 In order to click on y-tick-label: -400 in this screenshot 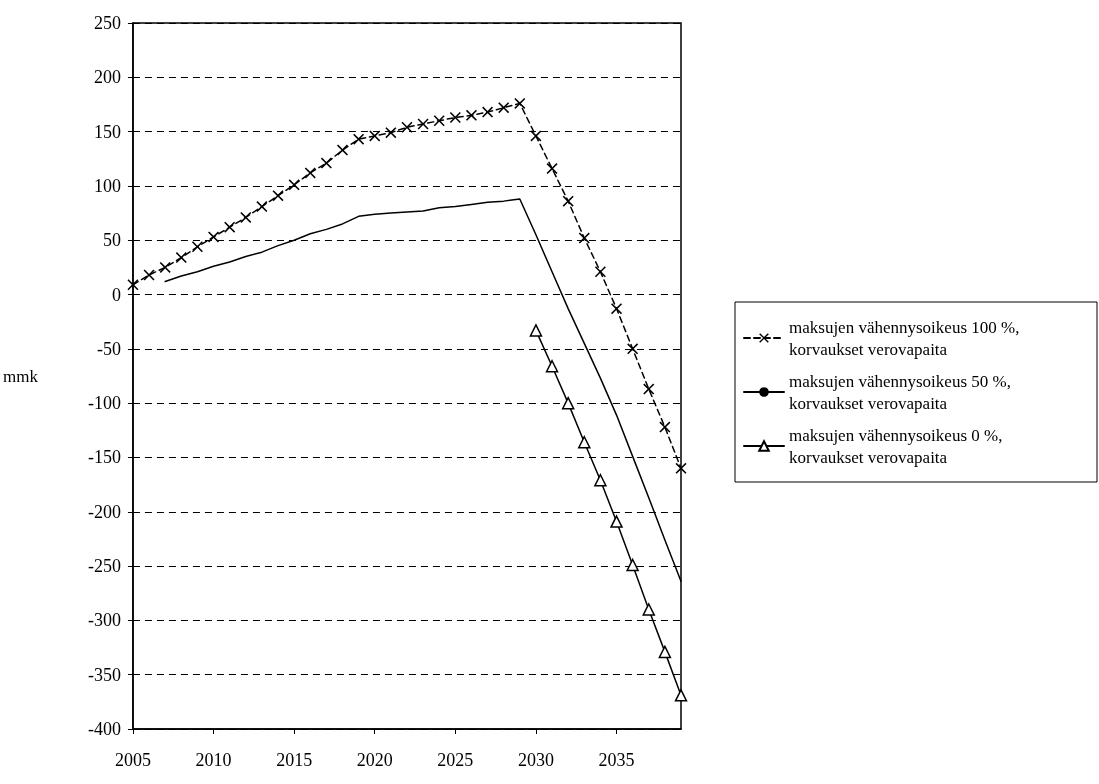, I will do `click(104, 729)`.